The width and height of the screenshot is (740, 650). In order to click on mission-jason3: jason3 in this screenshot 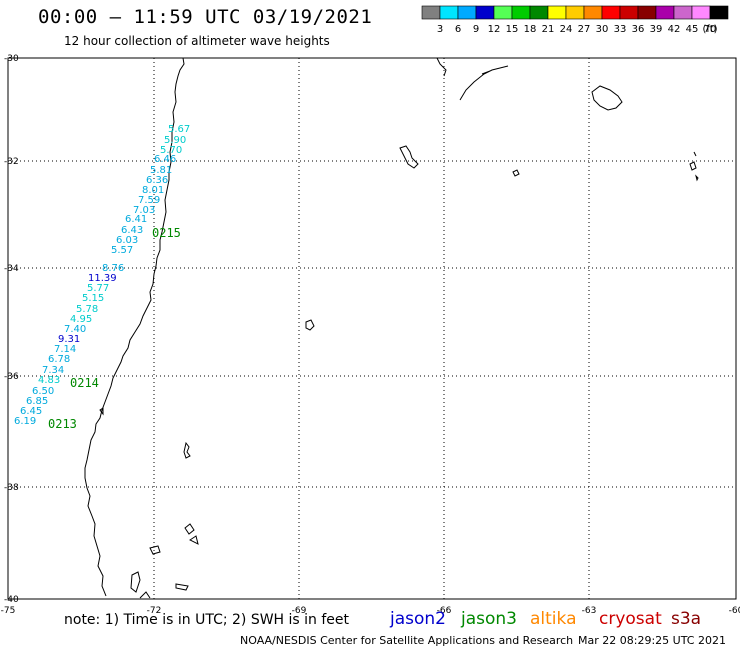, I will do `click(489, 619)`.